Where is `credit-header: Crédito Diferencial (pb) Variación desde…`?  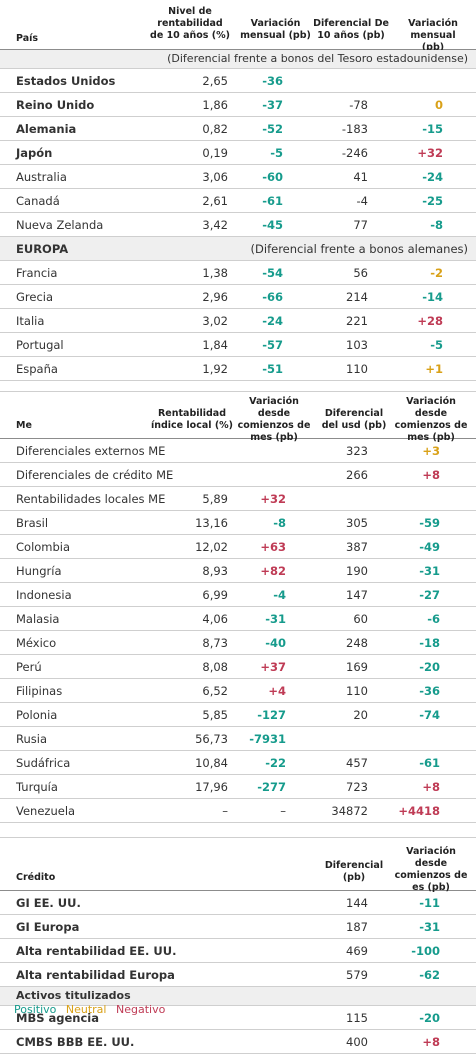 credit-header: Crédito Diferencial (pb) Variación desde… is located at coordinates (238, 865).